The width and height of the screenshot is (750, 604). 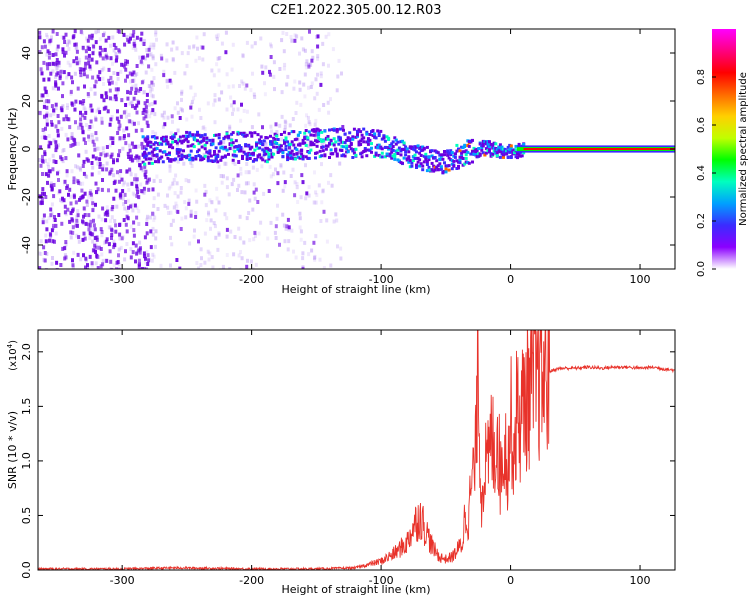 I want to click on cb-tick-label: 0.2, so click(x=701, y=221).